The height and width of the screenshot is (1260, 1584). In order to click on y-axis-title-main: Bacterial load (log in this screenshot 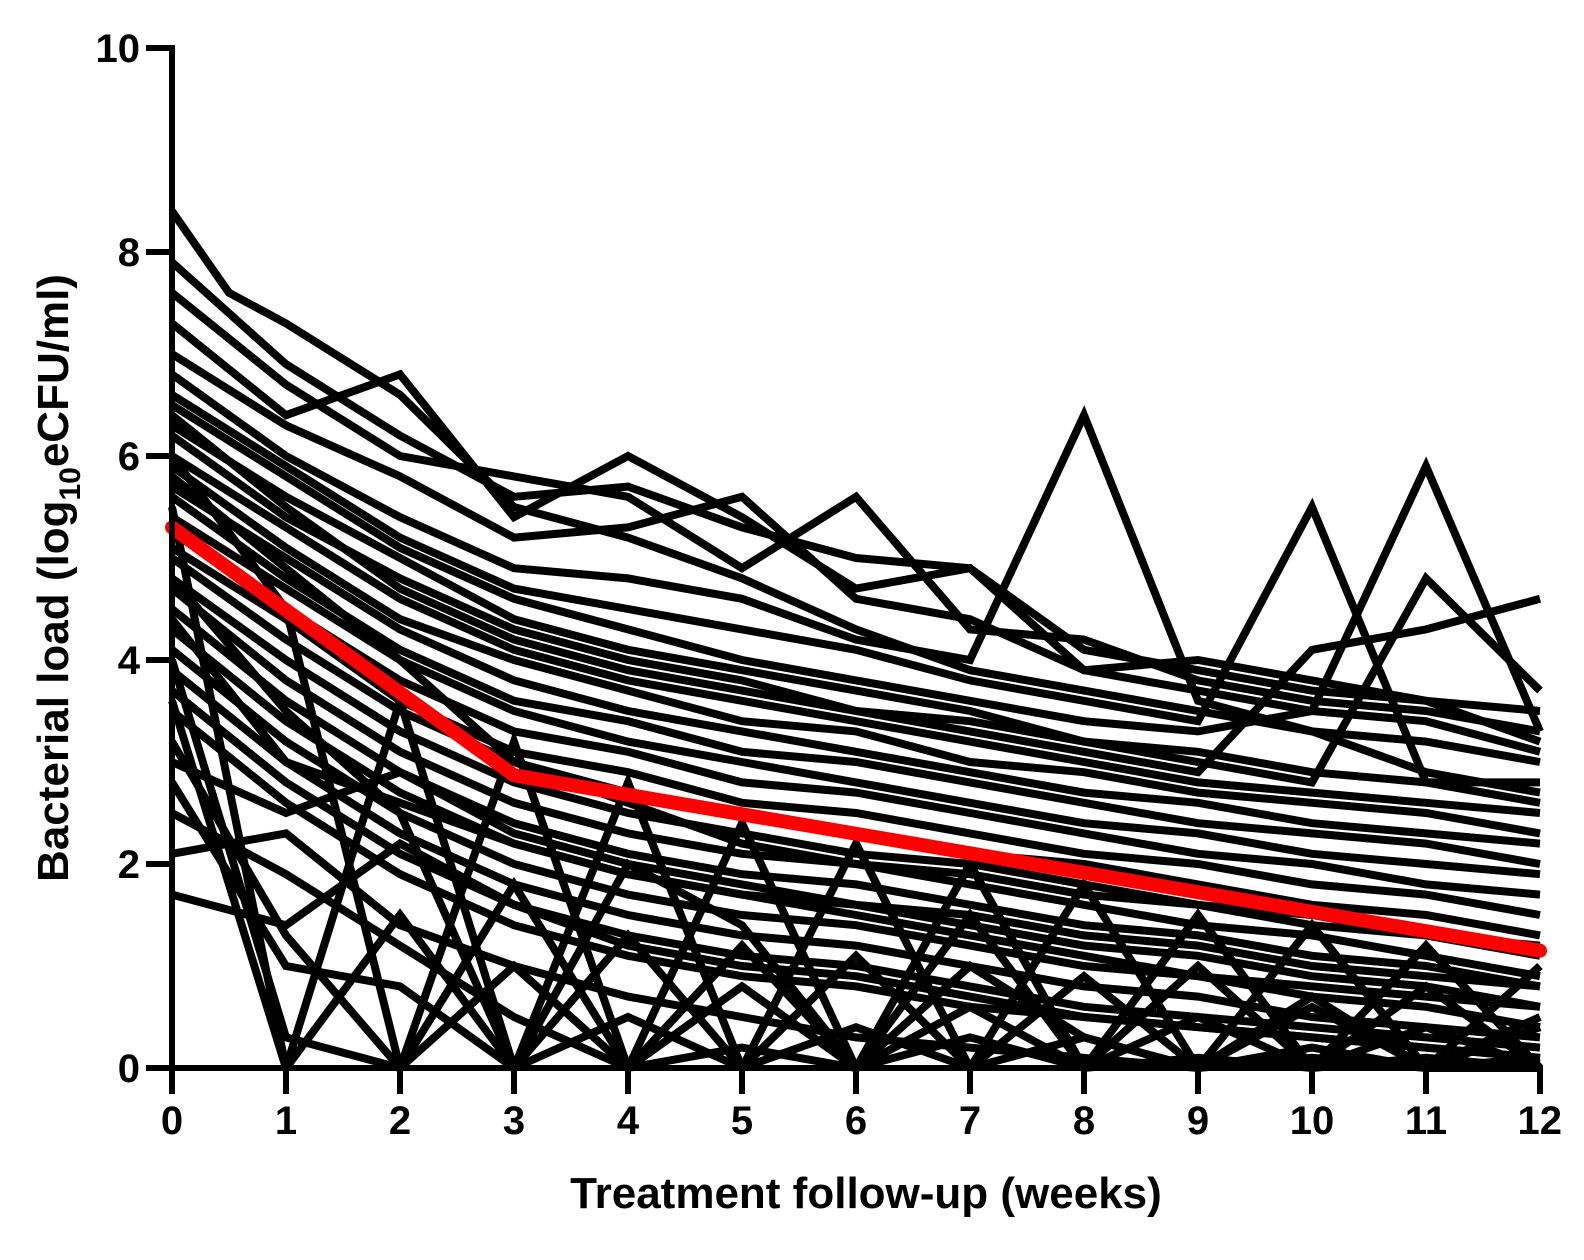, I will do `click(53, 691)`.